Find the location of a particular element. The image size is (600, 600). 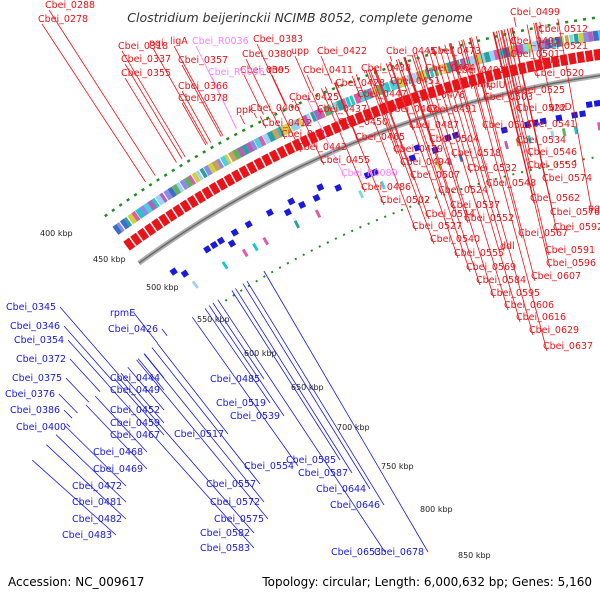

scale-label: 450 kbp is located at coordinates (109, 259).